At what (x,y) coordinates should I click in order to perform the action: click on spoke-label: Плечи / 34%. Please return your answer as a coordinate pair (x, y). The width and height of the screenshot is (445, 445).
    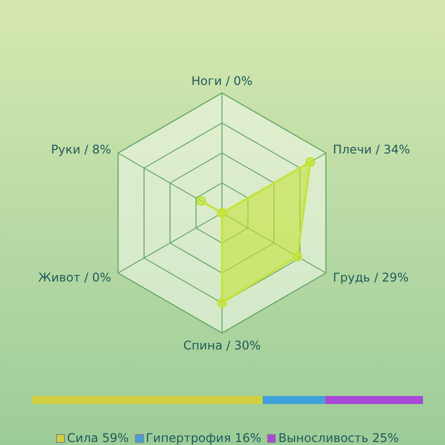
    Looking at the image, I should click on (371, 149).